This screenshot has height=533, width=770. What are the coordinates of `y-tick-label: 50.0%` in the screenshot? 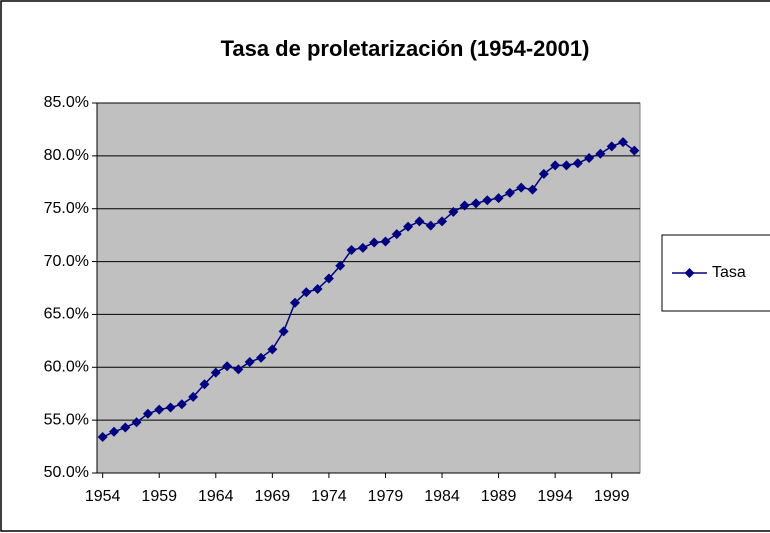 It's located at (66, 472).